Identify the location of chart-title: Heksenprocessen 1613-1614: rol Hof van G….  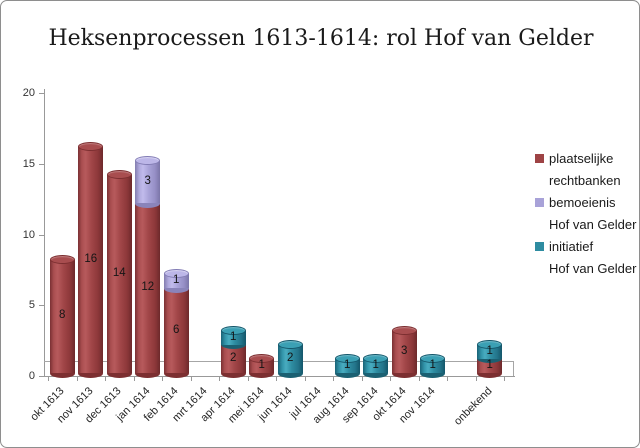
(321, 38).